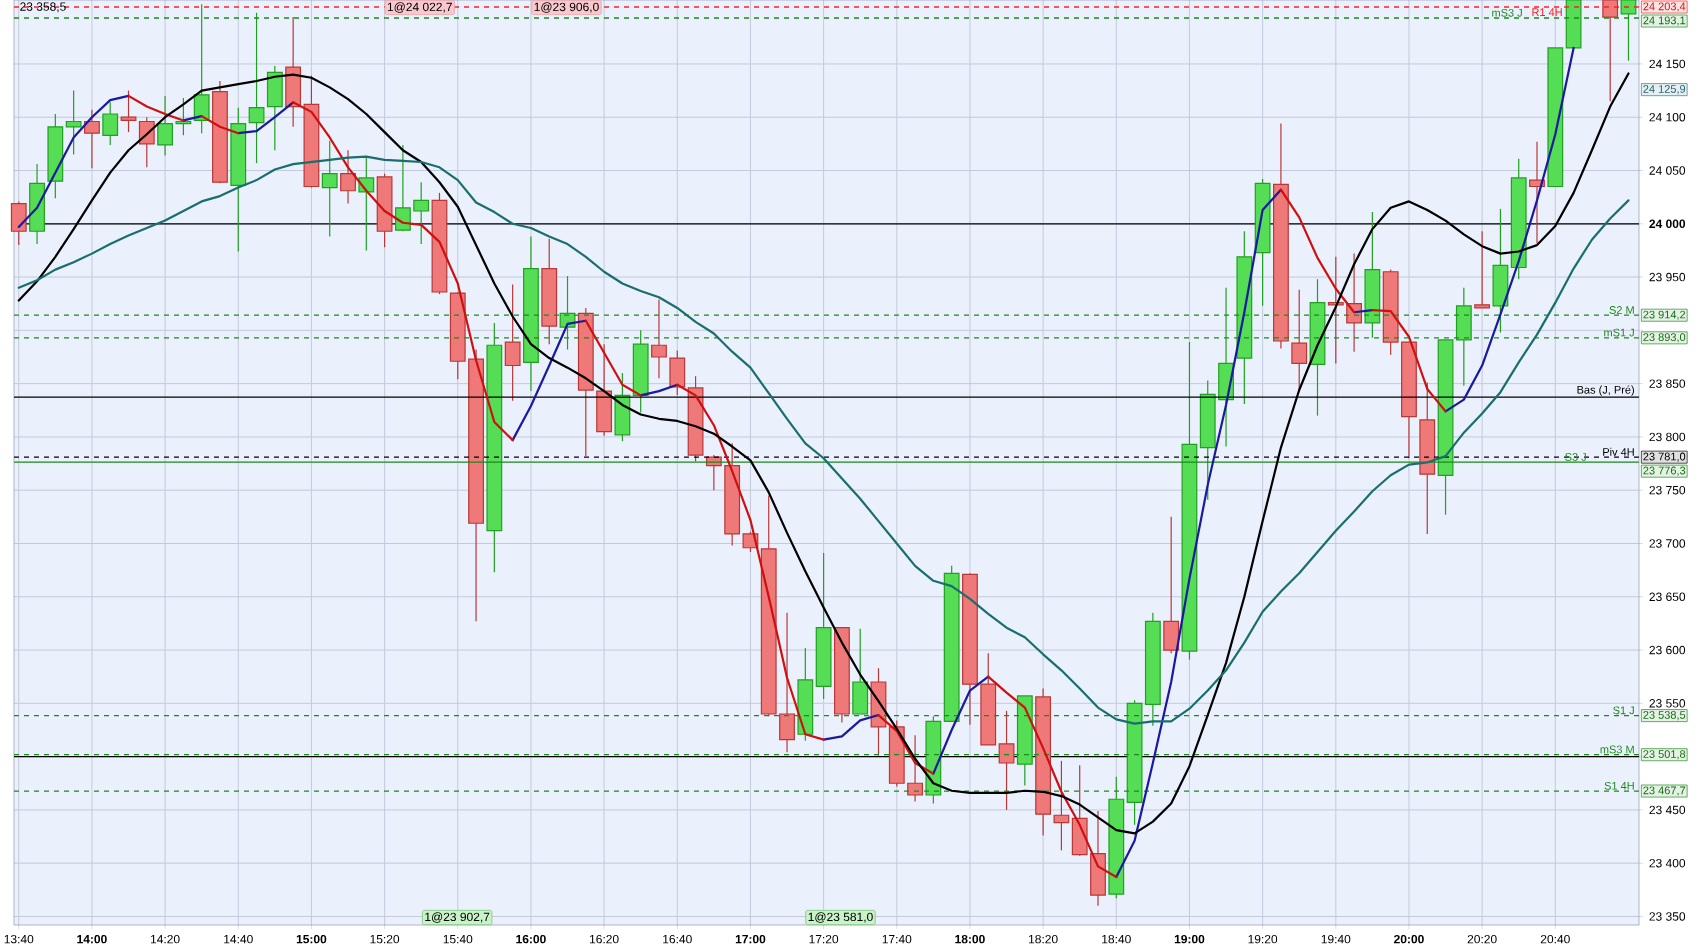 This screenshot has height=947, width=1697. What do you see at coordinates (1664, 338) in the screenshot?
I see `text: 23 893,0` at bounding box center [1664, 338].